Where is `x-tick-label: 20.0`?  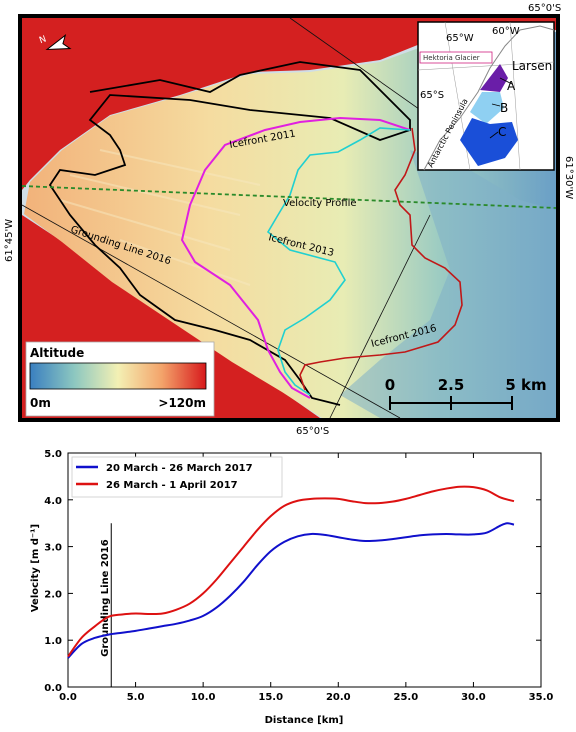 x-tick-label: 20.0 is located at coordinates (338, 697).